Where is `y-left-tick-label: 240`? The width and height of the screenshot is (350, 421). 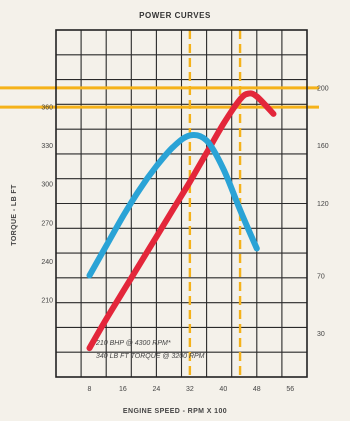 y-left-tick-label: 240 is located at coordinates (47, 262).